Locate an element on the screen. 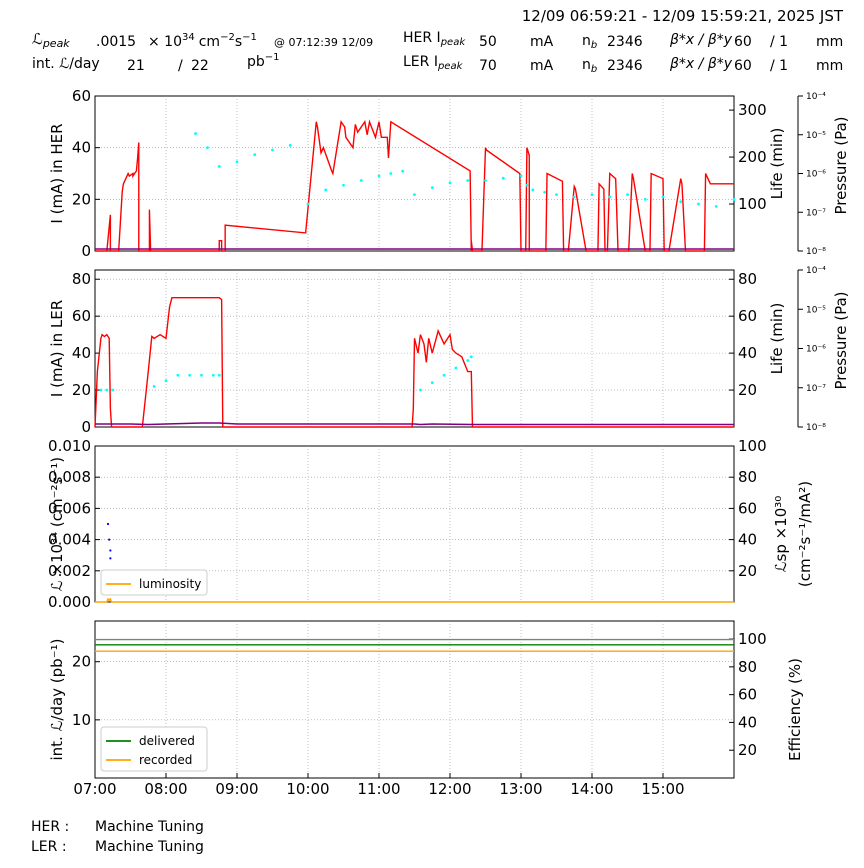 This screenshot has height=868, width=864. int-lum-unit: pb−1 is located at coordinates (263, 61).